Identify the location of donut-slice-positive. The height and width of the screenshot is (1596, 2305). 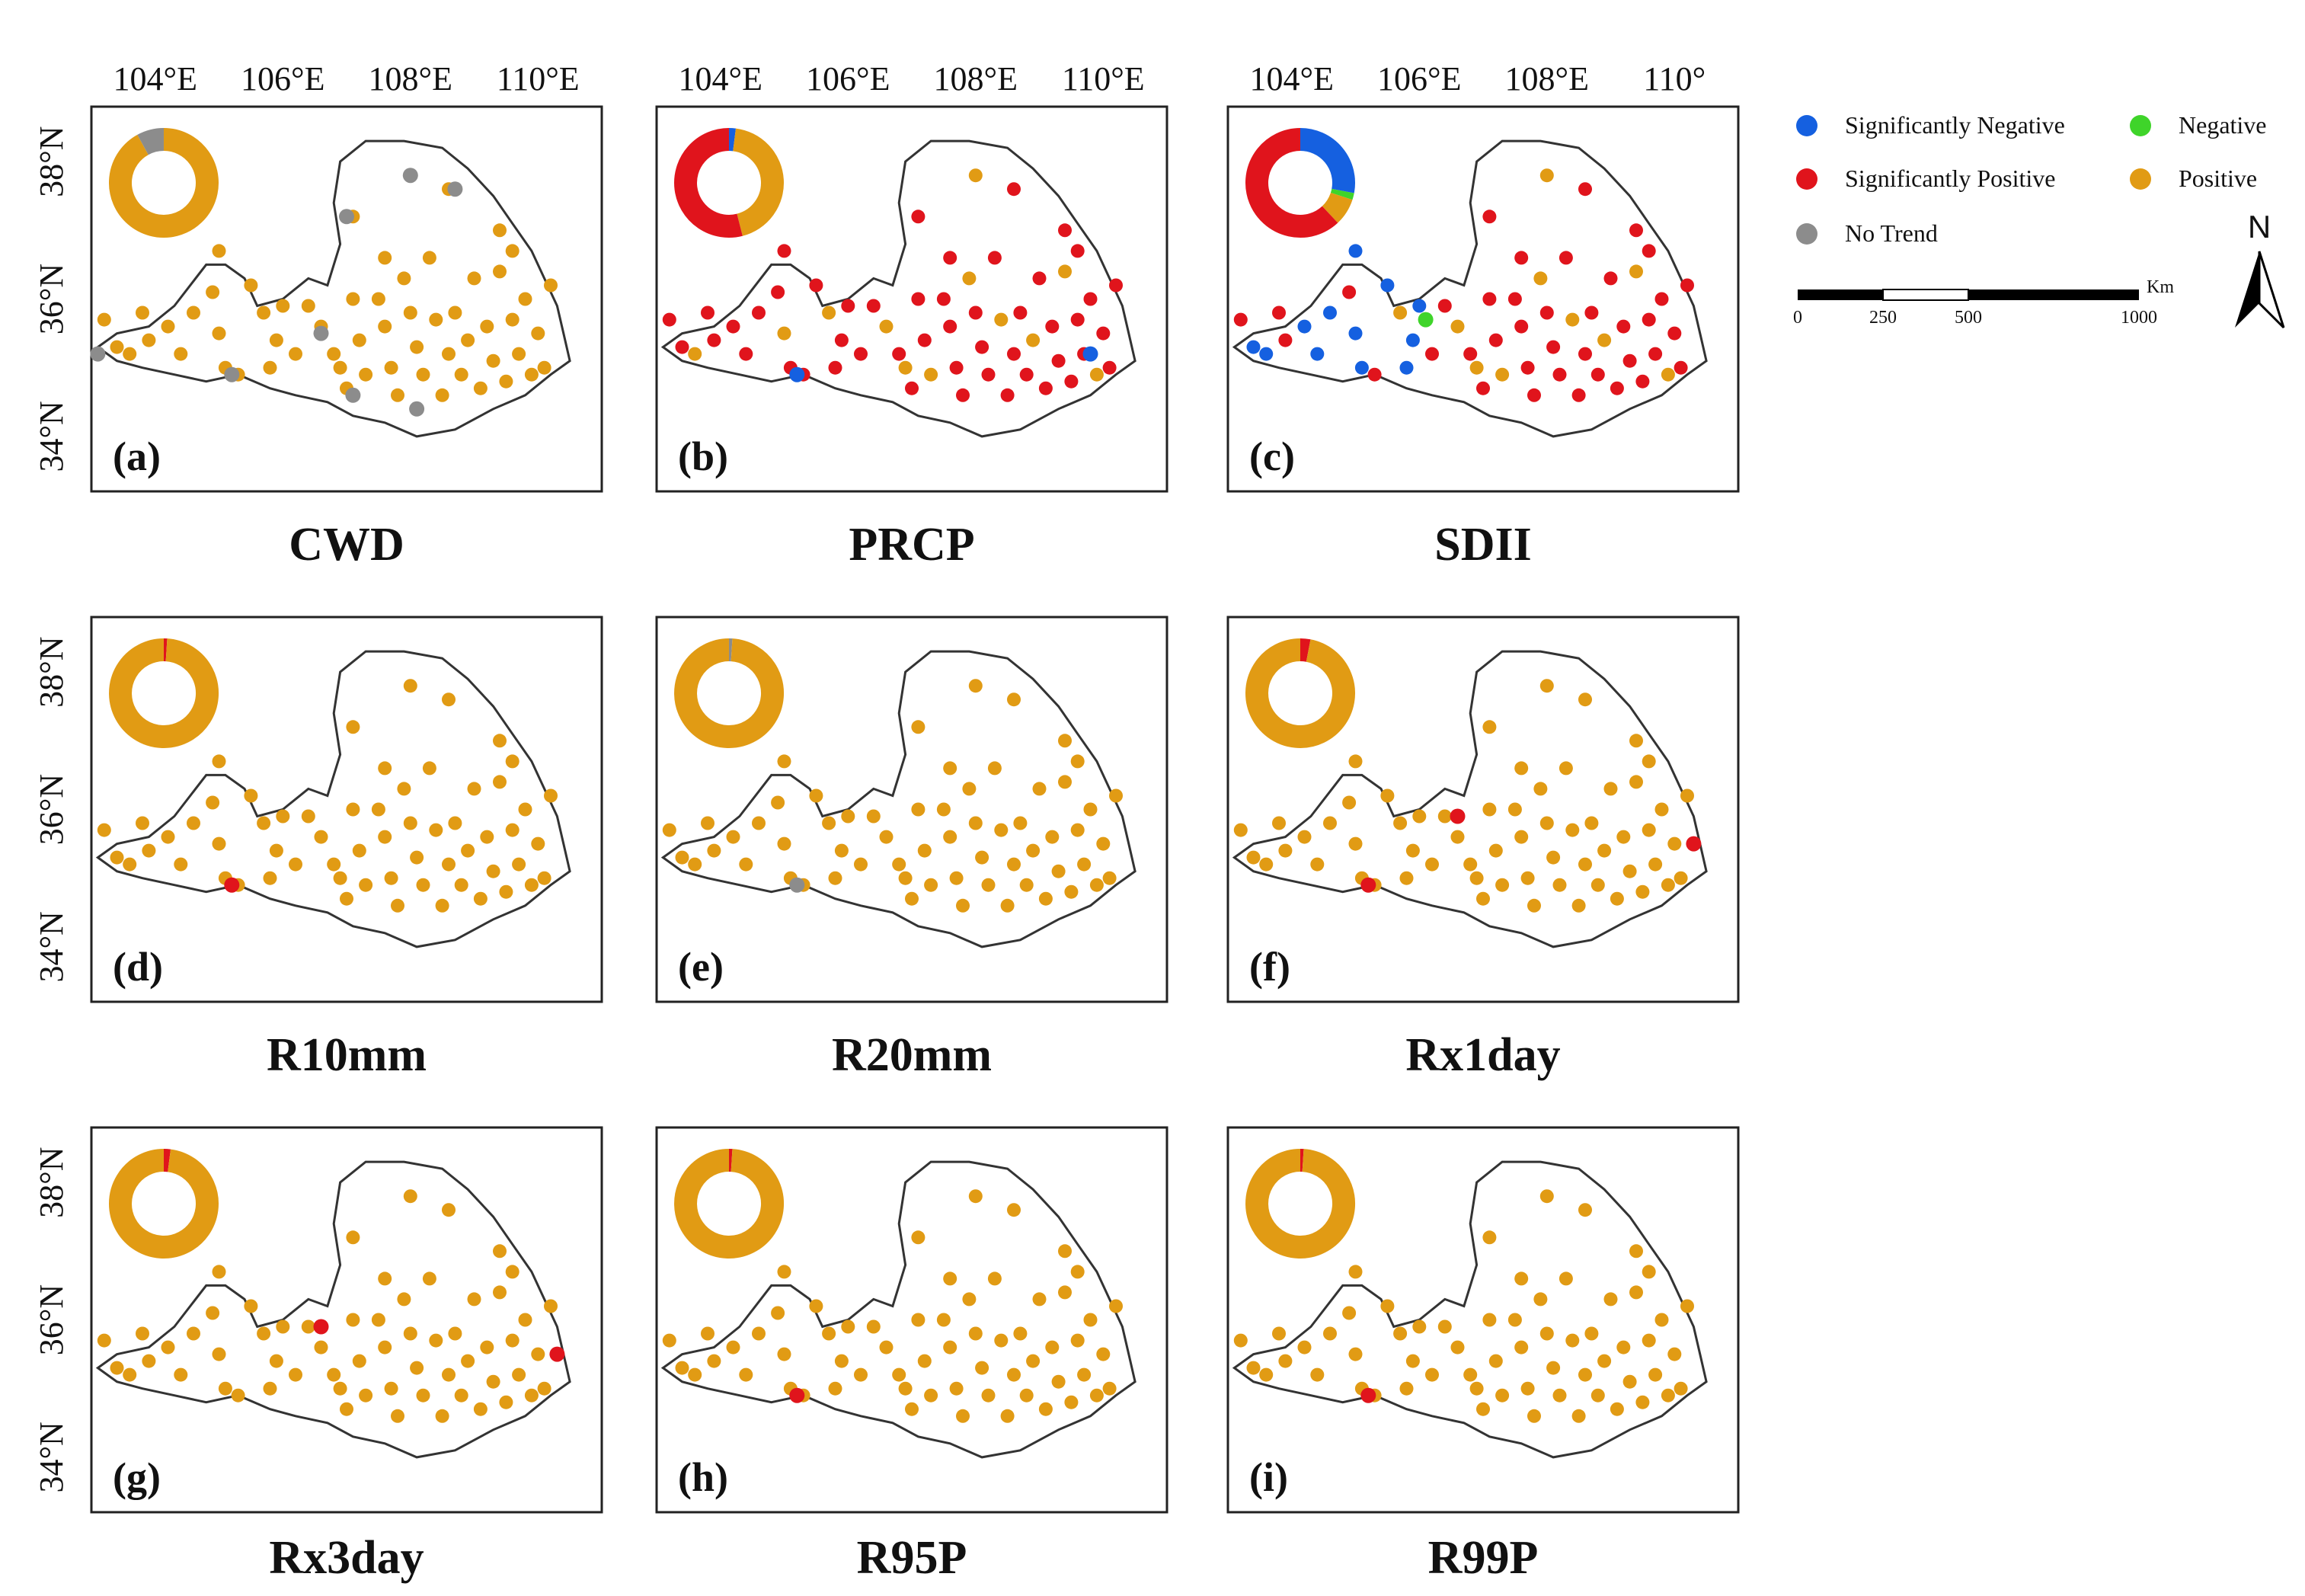
(164, 183).